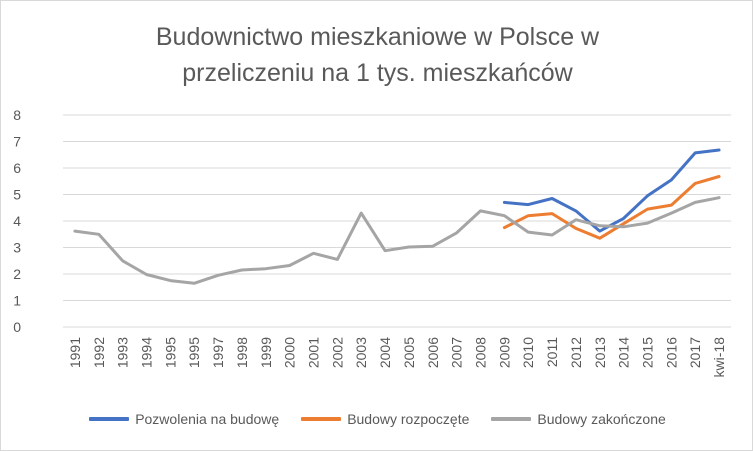 Image resolution: width=753 pixels, height=452 pixels. I want to click on legend-label-rozpoczete: Budowy rozpoczęte, so click(408, 419).